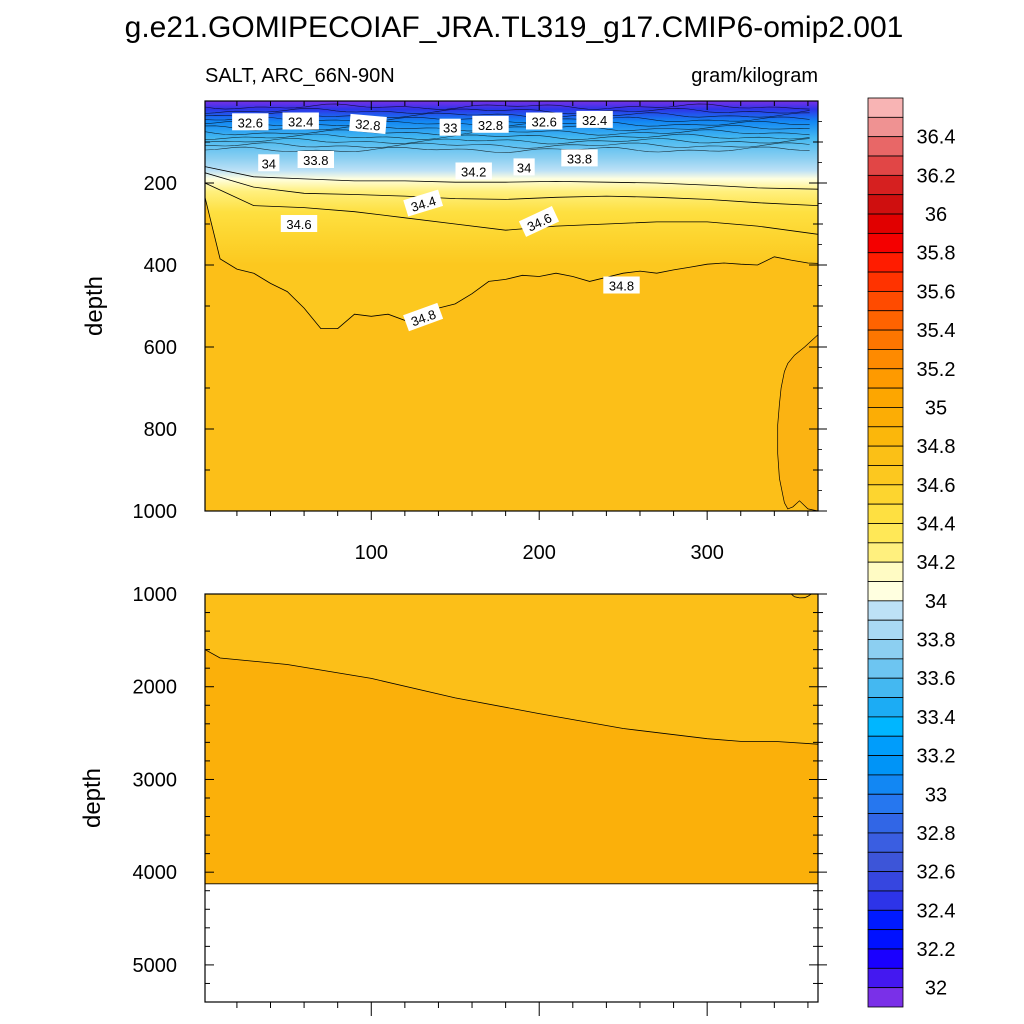  Describe the element at coordinates (936, 911) in the screenshot. I see `colorbar-label: 32.4` at that location.